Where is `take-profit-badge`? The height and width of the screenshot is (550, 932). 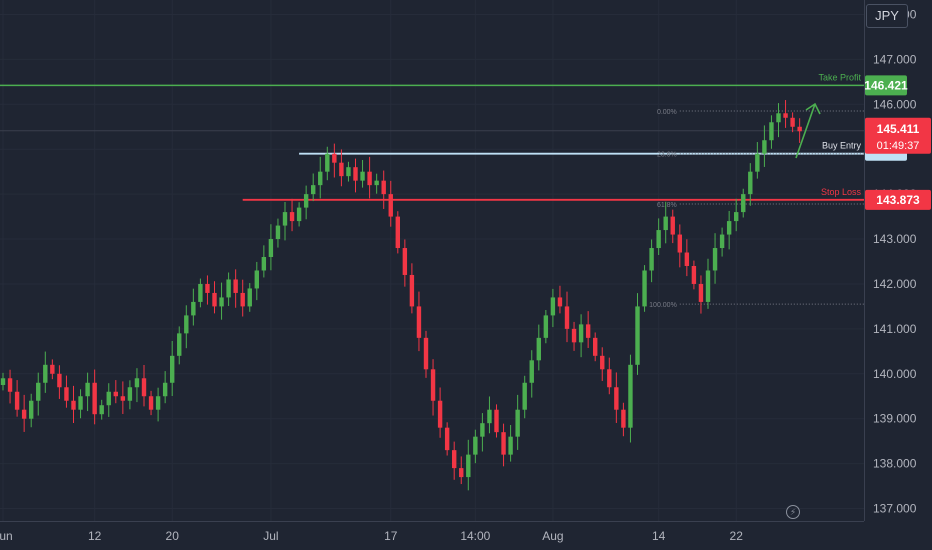 take-profit-badge is located at coordinates (886, 85).